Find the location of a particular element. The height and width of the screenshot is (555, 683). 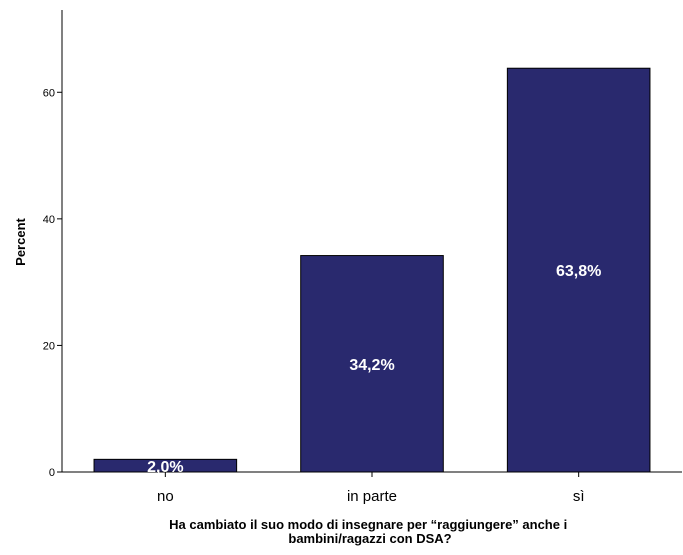

y-tick-label-1: 20 is located at coordinates (49, 346).